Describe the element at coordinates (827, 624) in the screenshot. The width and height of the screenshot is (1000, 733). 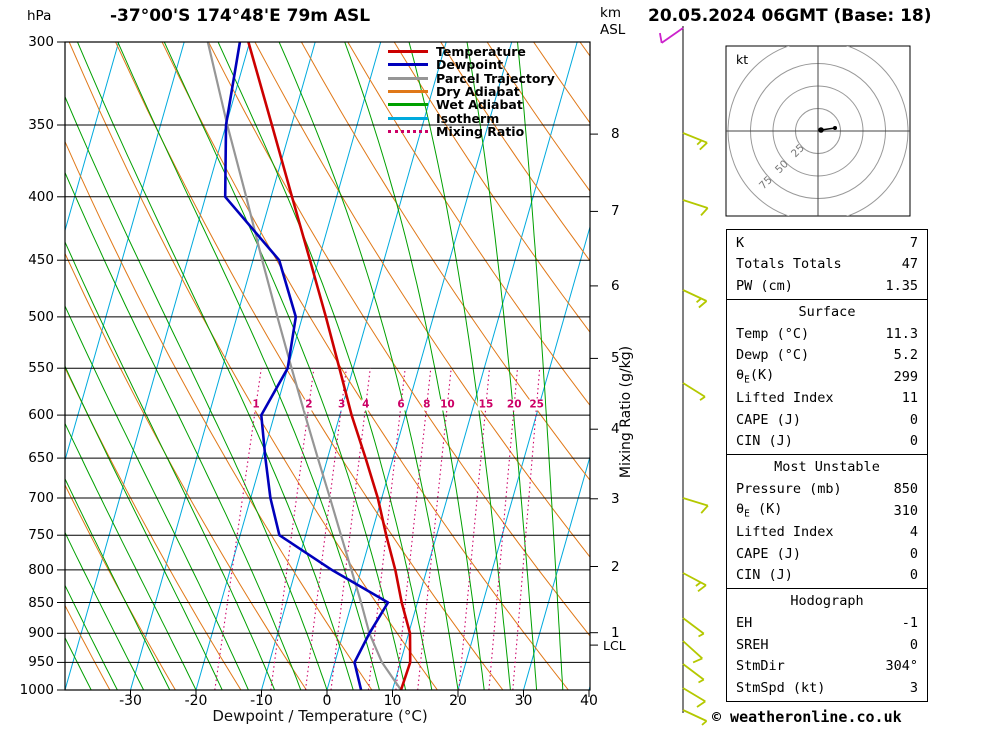
I see `table-row: EH -1` at that location.